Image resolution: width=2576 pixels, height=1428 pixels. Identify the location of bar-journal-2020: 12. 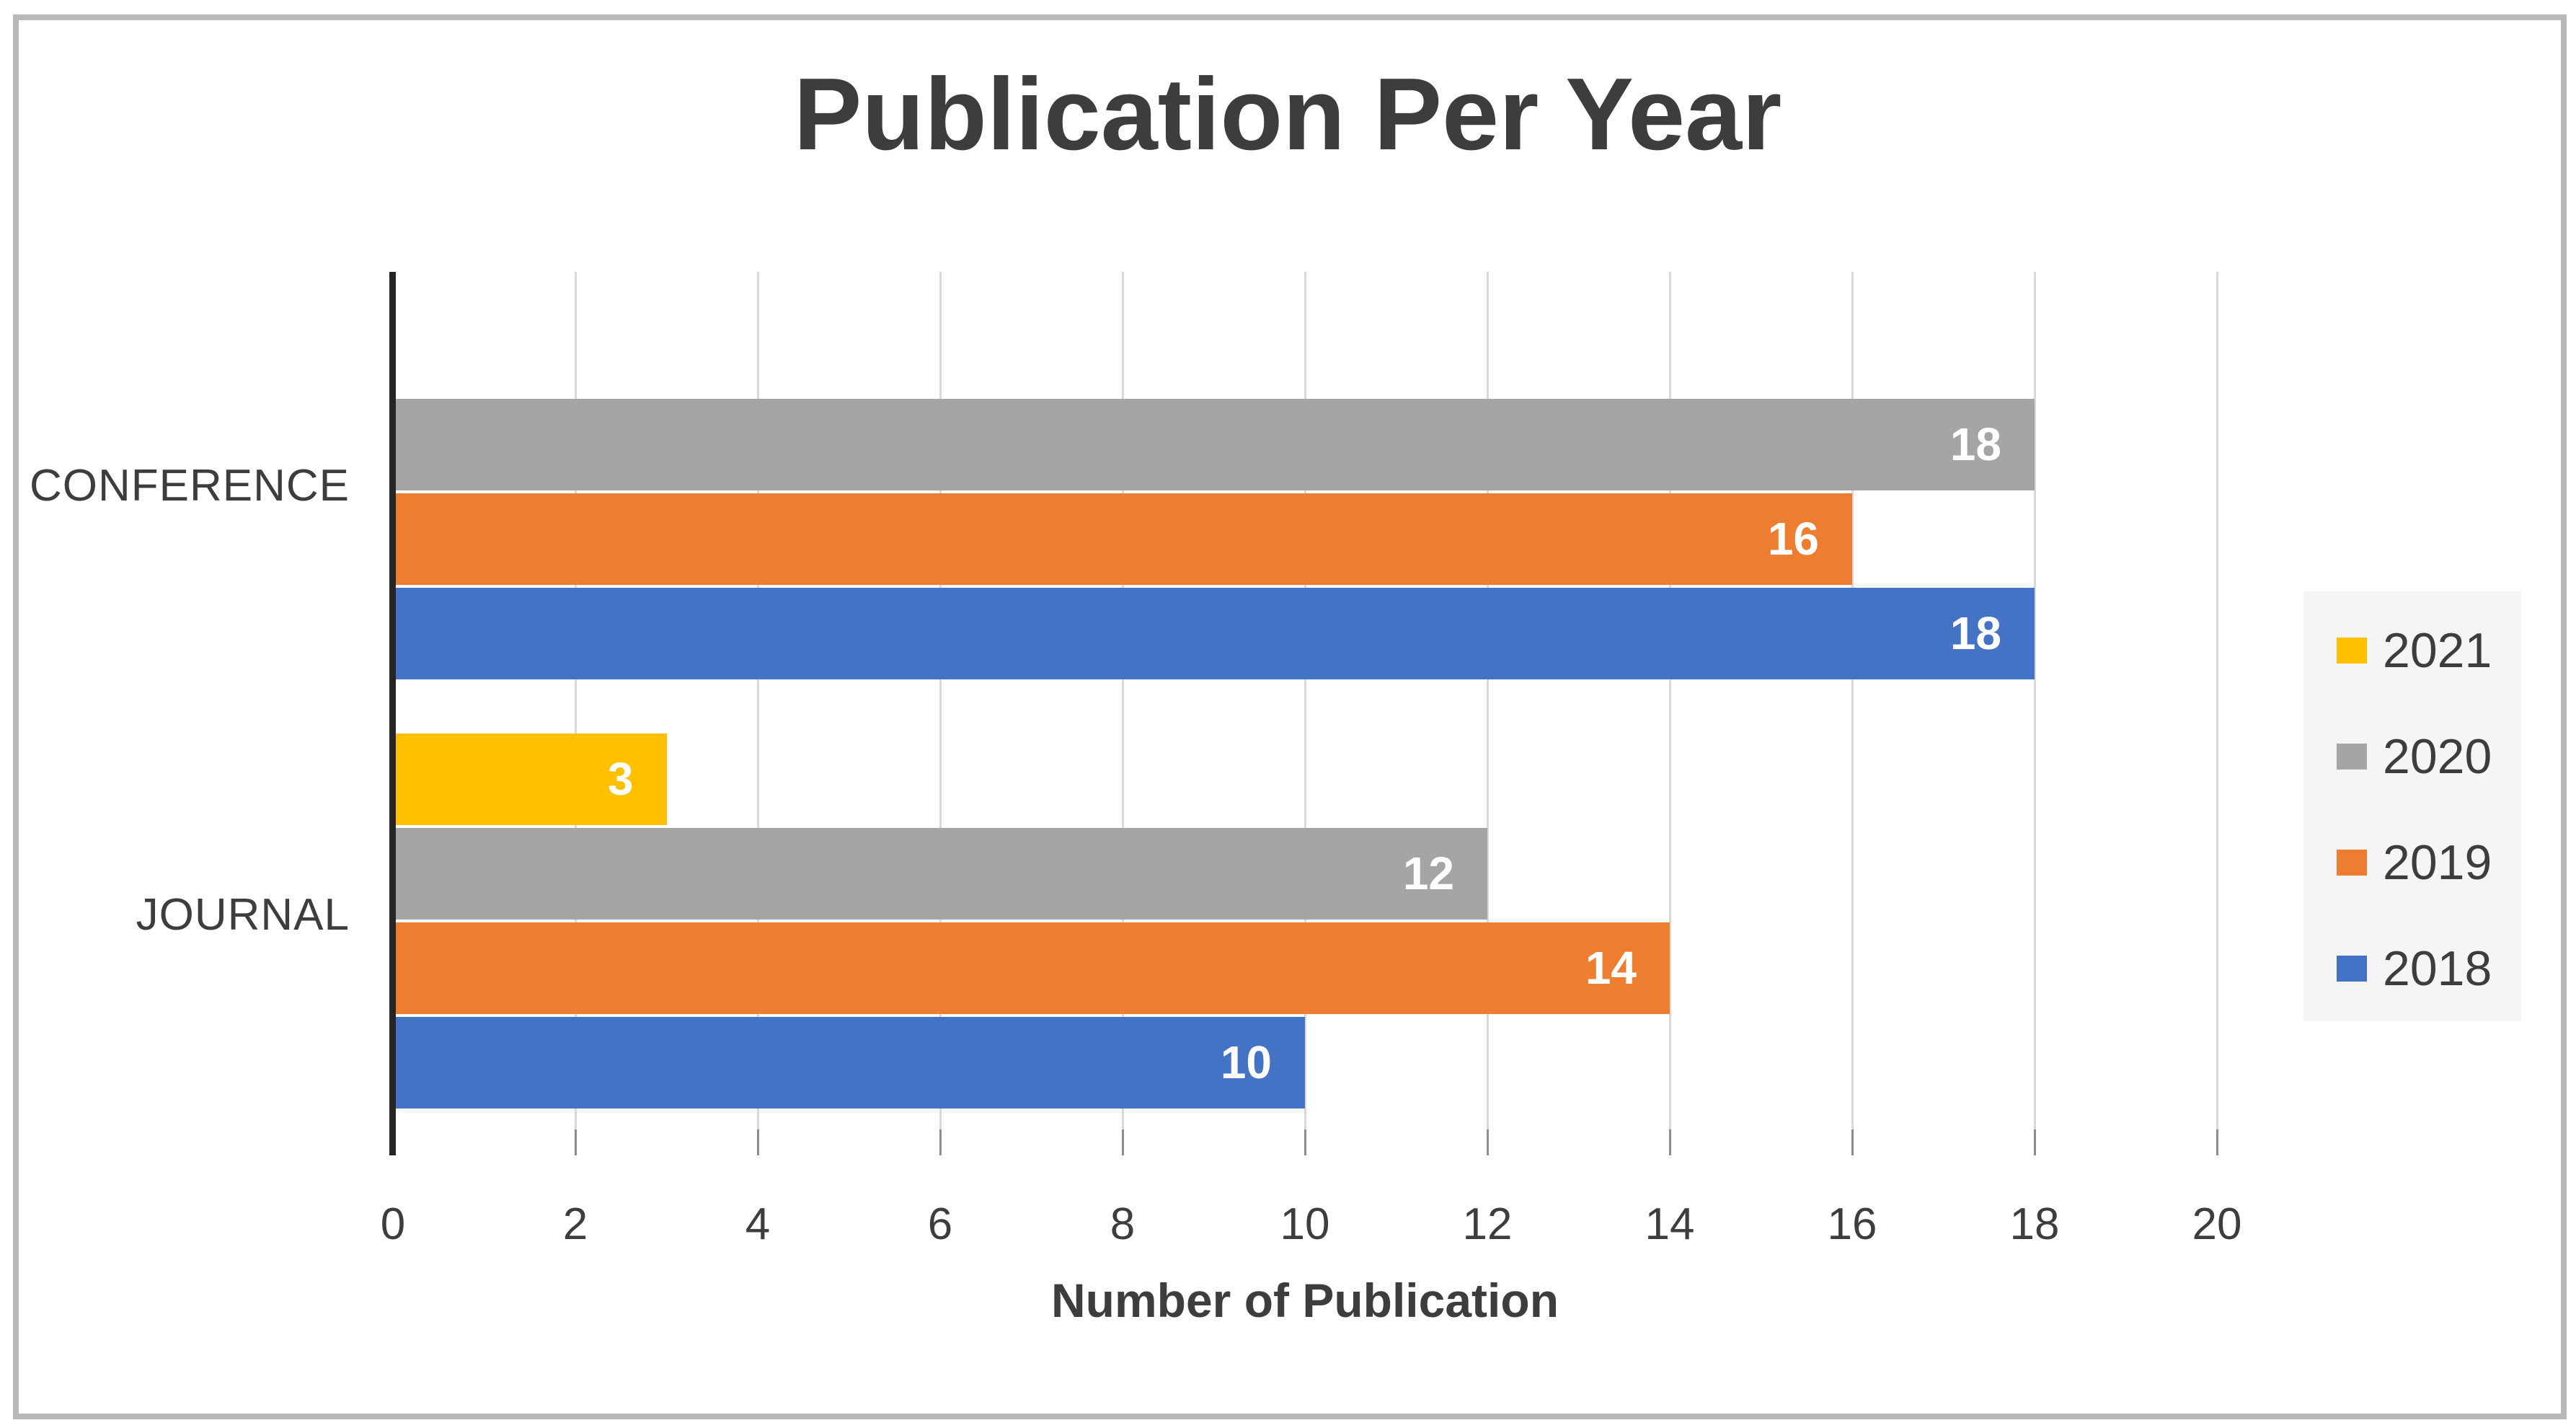
(941, 873).